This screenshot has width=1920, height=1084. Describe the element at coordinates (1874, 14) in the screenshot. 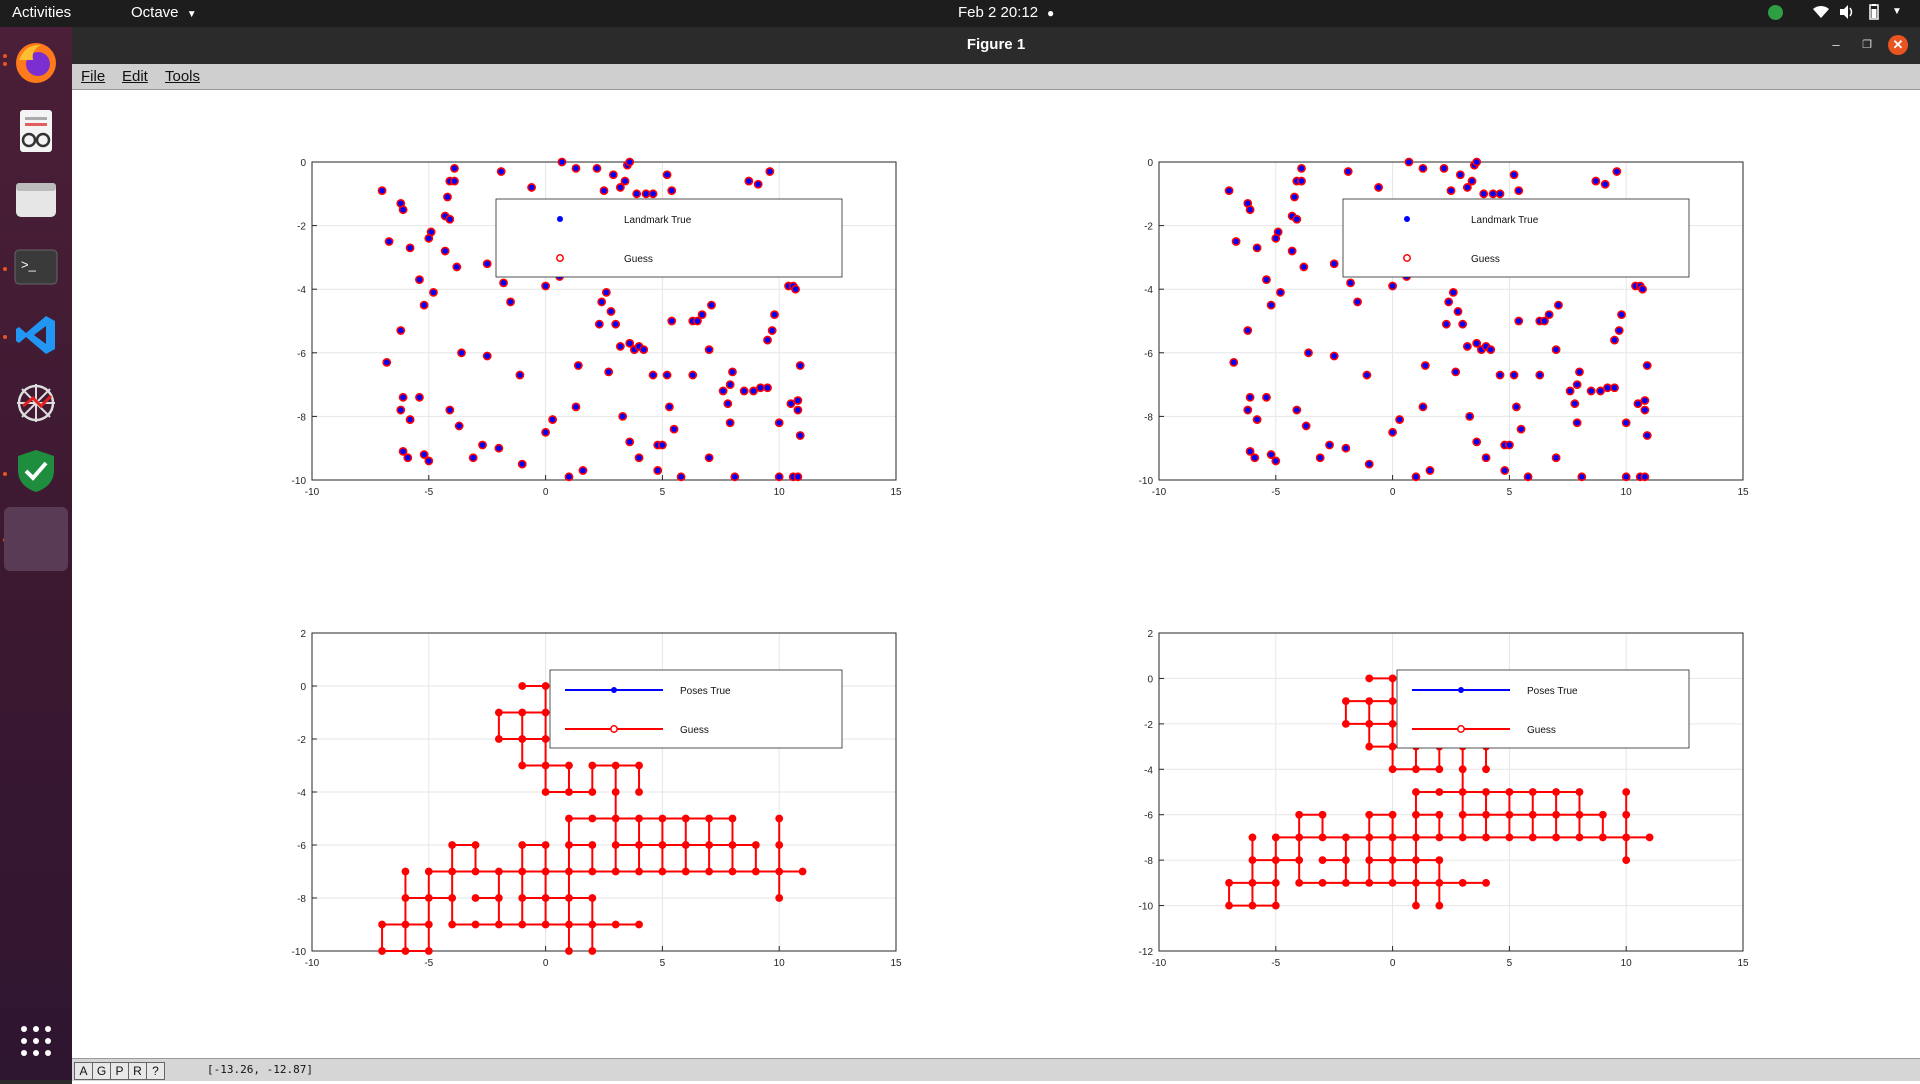

I see `battery-icon` at that location.